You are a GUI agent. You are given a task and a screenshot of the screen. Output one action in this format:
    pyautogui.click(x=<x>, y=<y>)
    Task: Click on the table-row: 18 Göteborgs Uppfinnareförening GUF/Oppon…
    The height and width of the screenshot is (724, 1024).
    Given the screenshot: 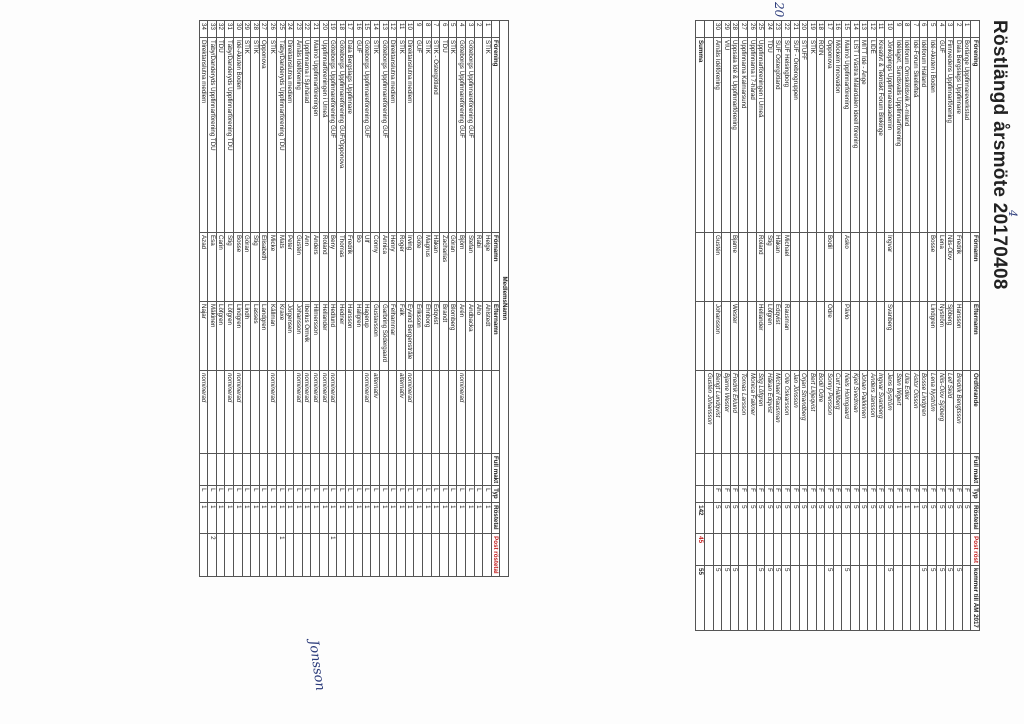 What is the action you would take?
    pyautogui.click(x=341, y=298)
    